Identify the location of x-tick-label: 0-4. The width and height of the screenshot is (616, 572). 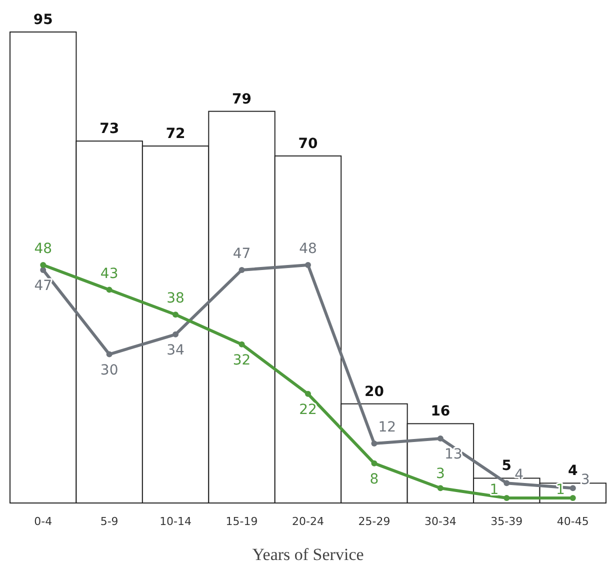
(43, 521).